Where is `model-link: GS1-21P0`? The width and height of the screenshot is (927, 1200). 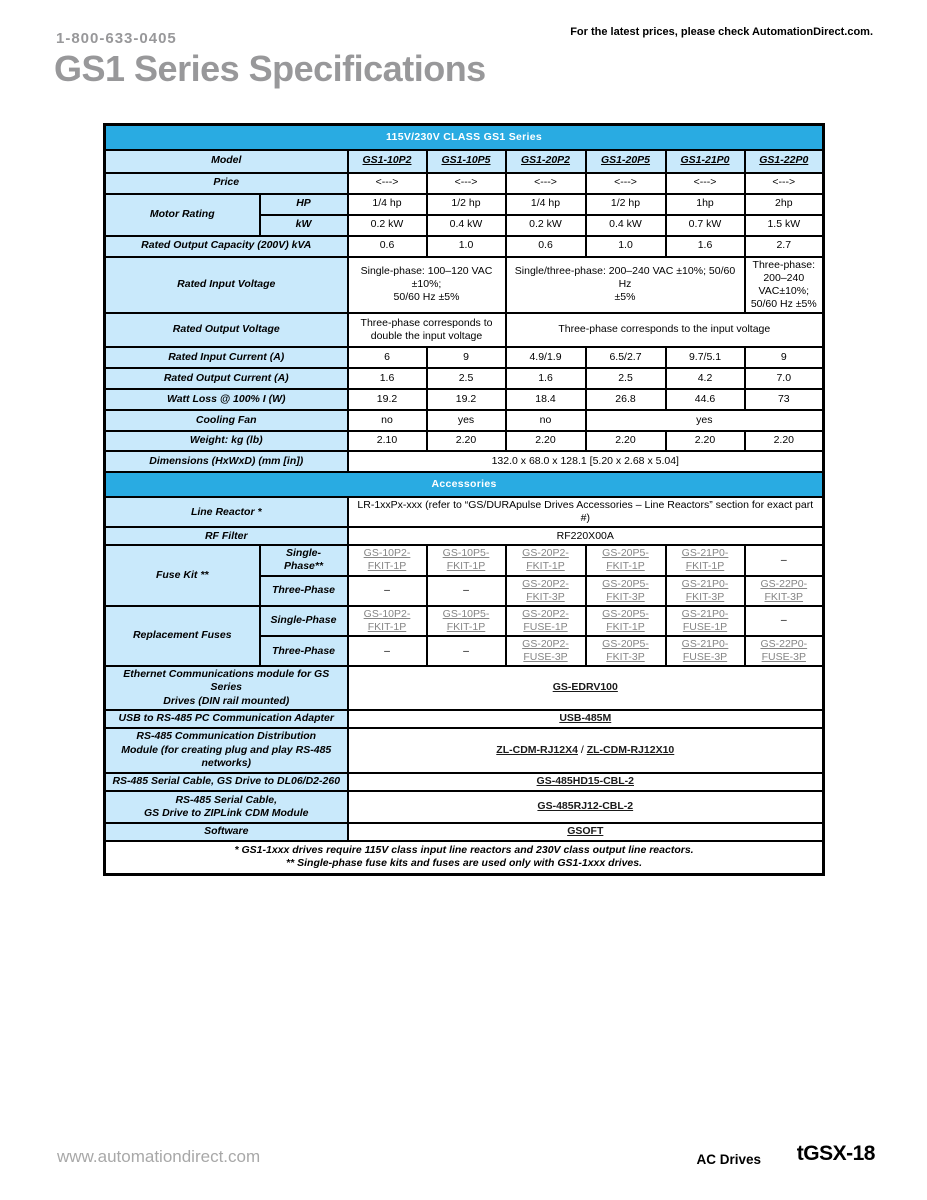 model-link: GS1-21P0 is located at coordinates (705, 161).